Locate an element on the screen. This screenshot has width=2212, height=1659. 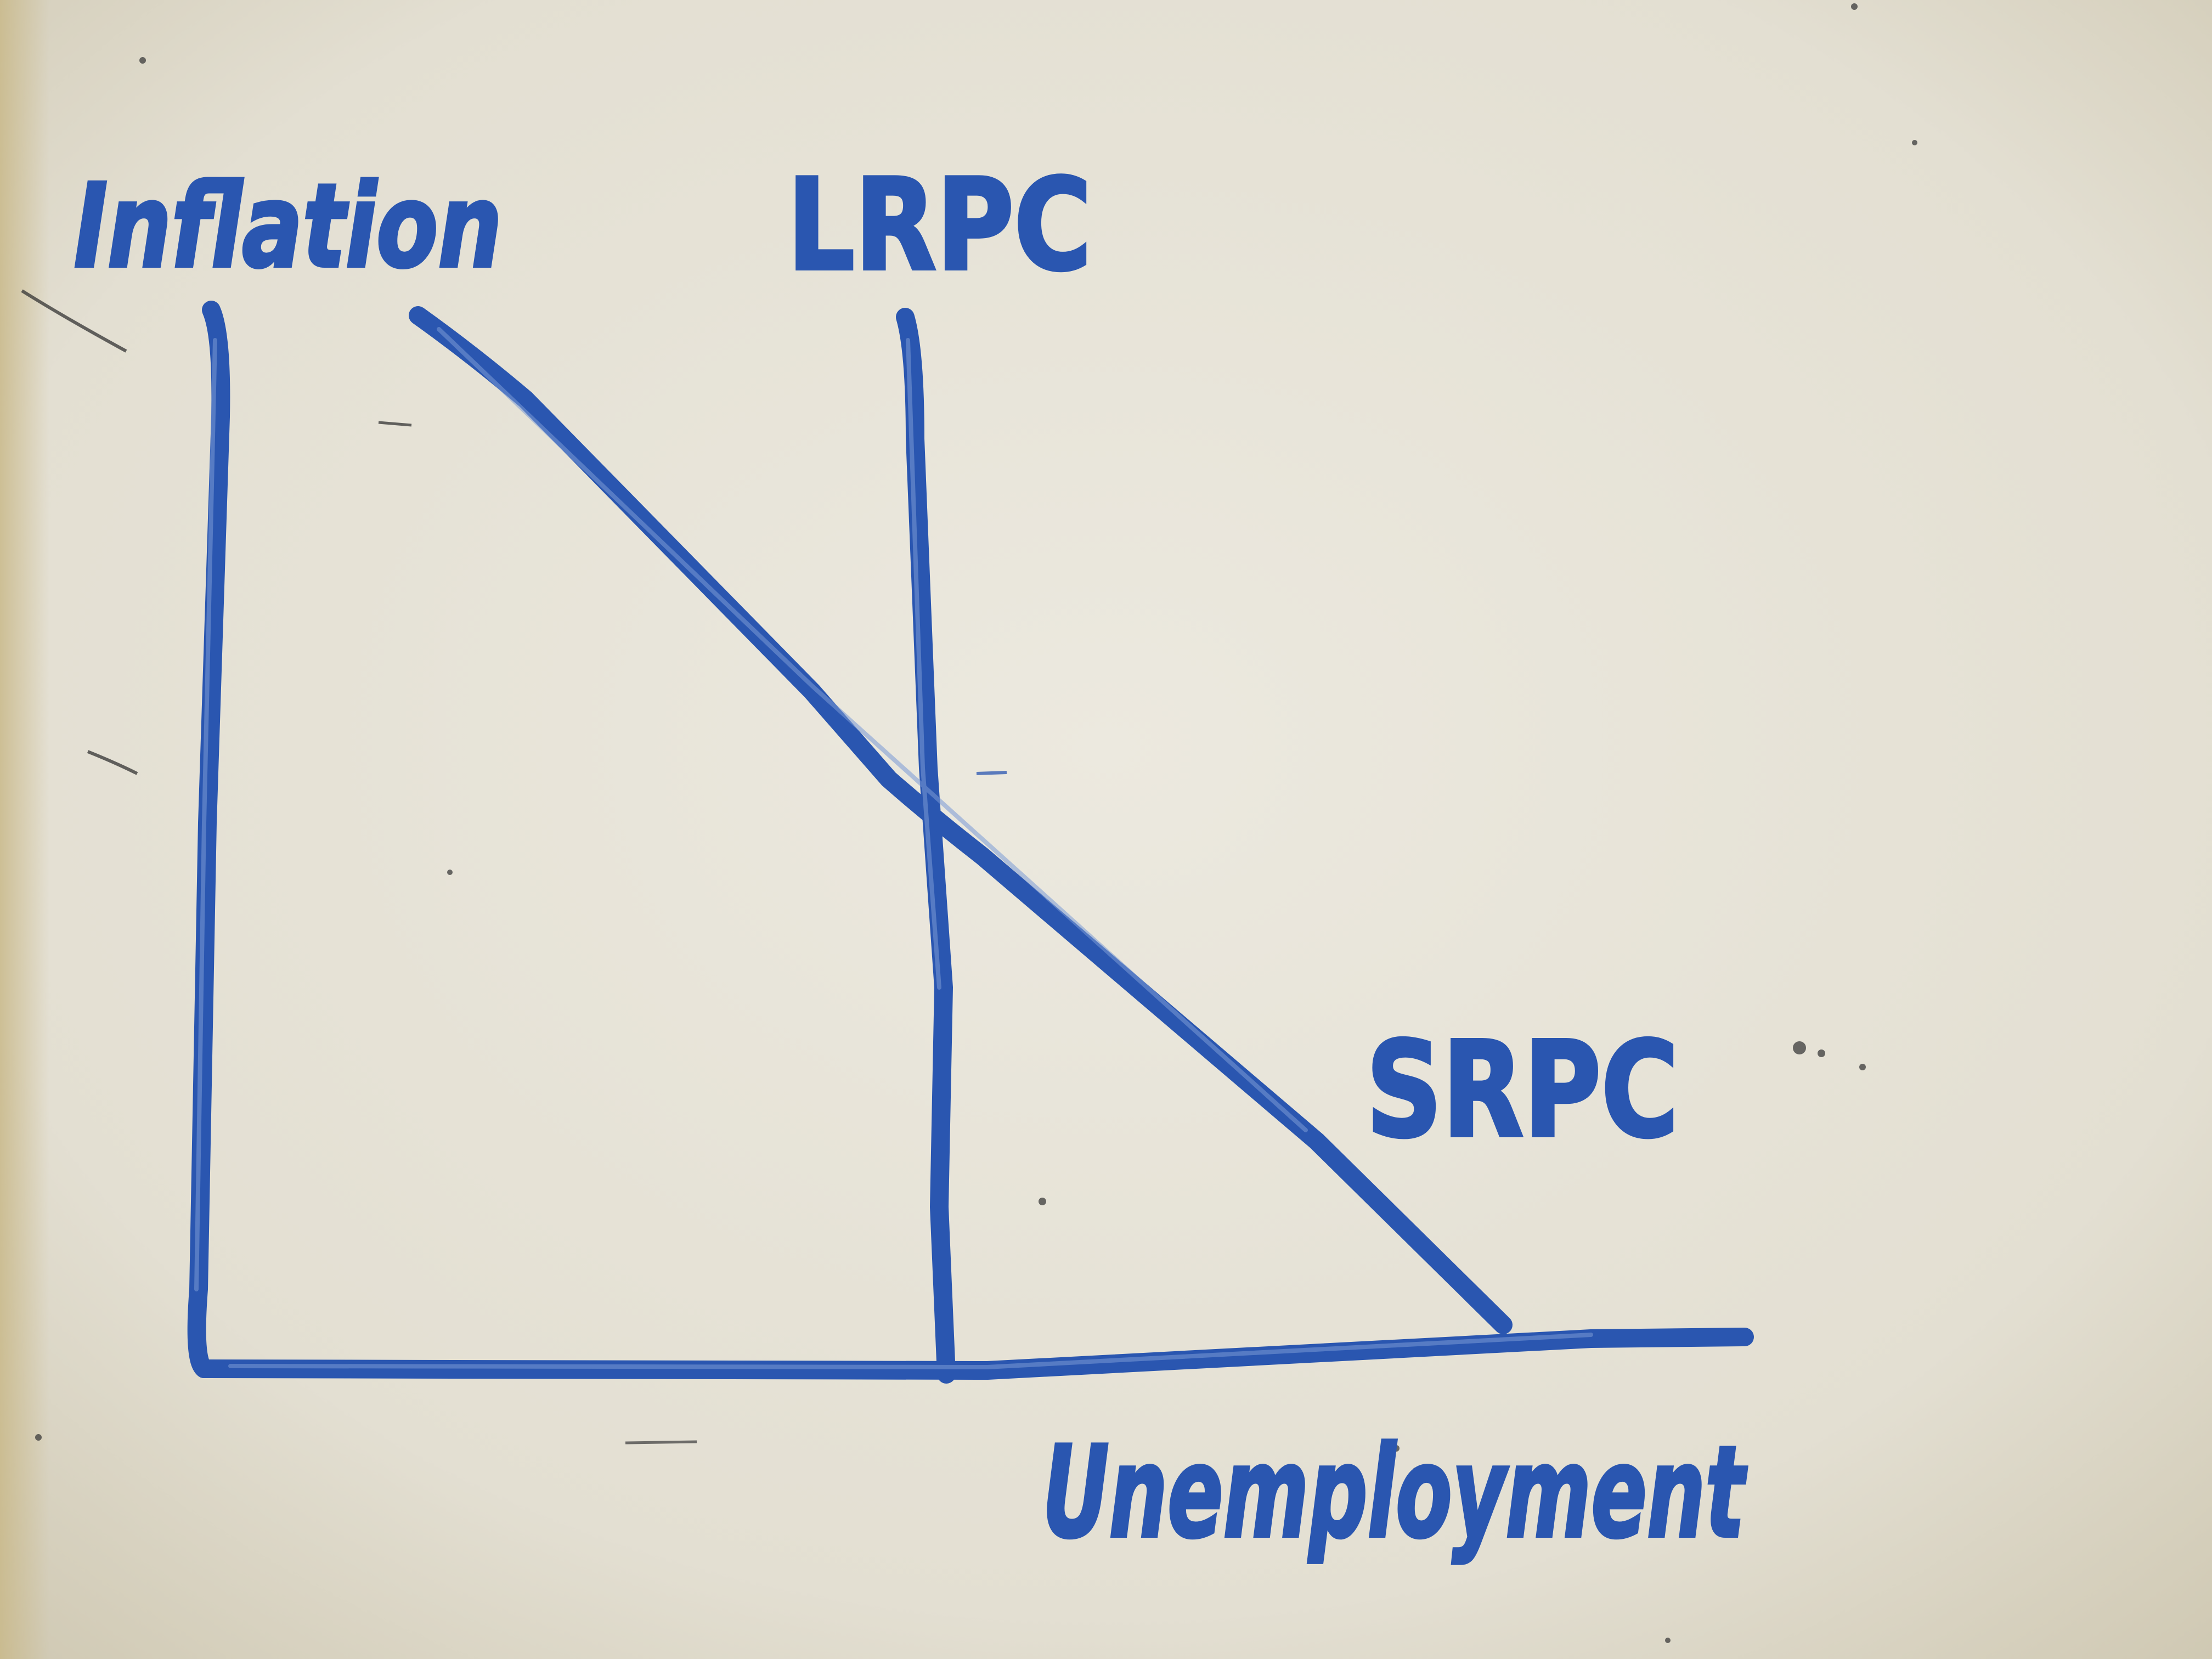
srpc-label: SRPC is located at coordinates (1523, 1090).